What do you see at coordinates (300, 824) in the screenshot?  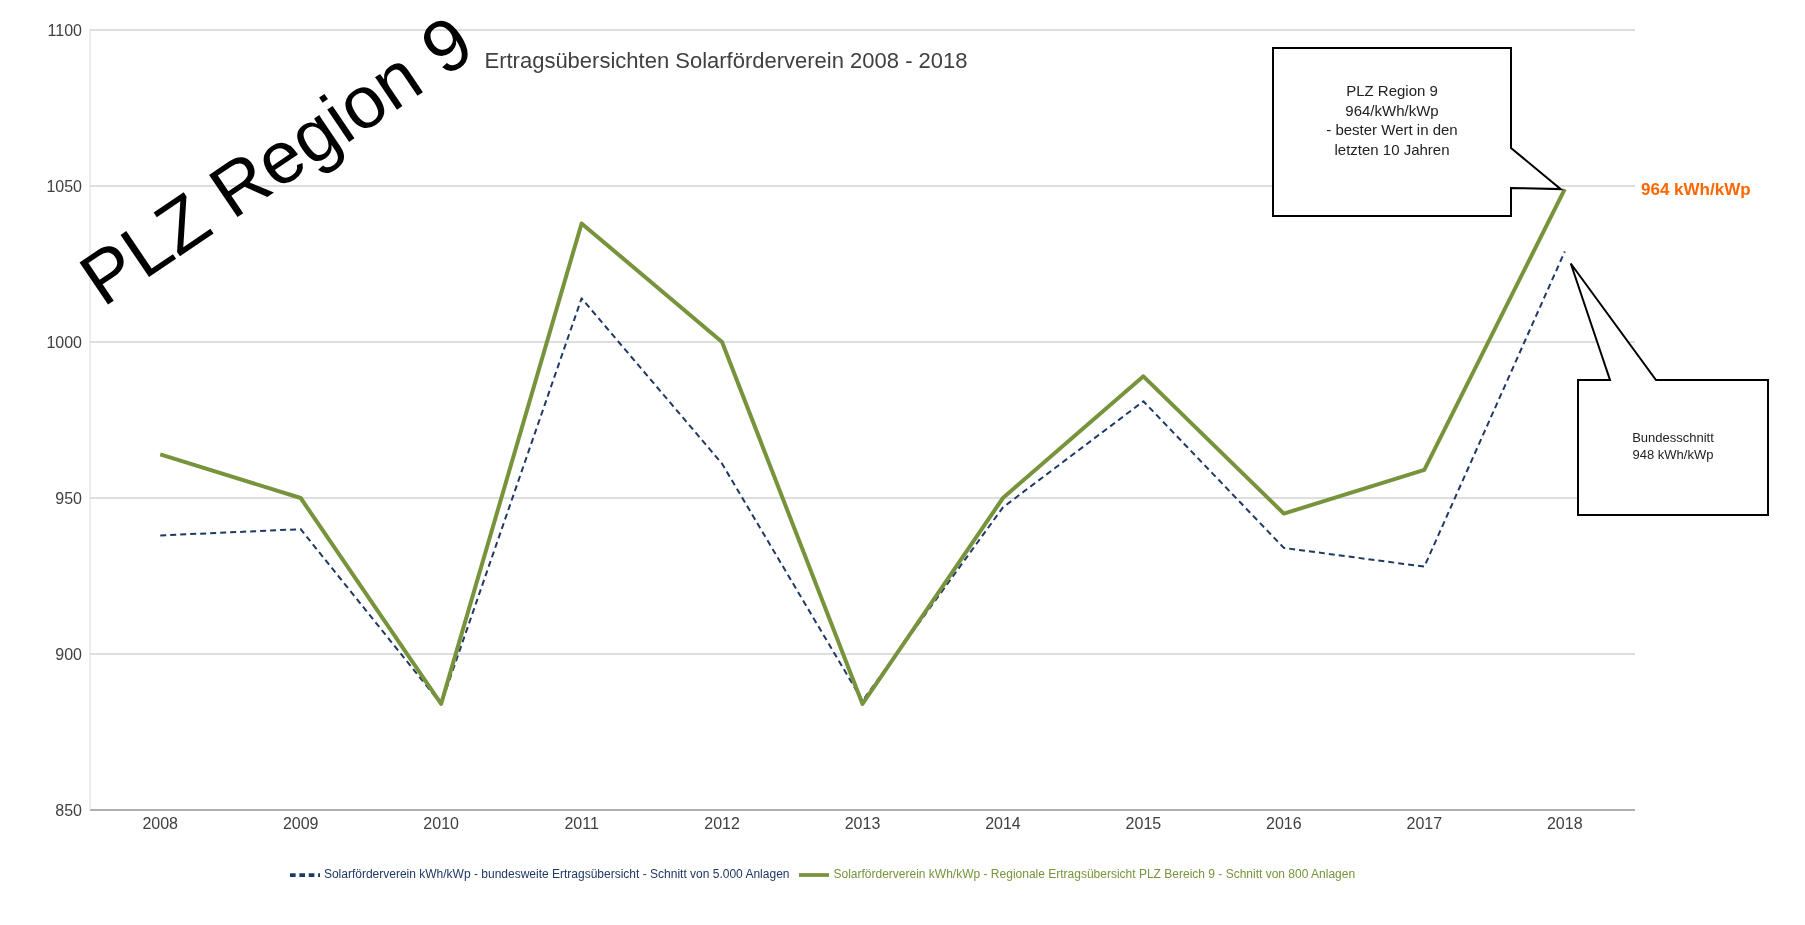 I see `x-tick-label: 2009` at bounding box center [300, 824].